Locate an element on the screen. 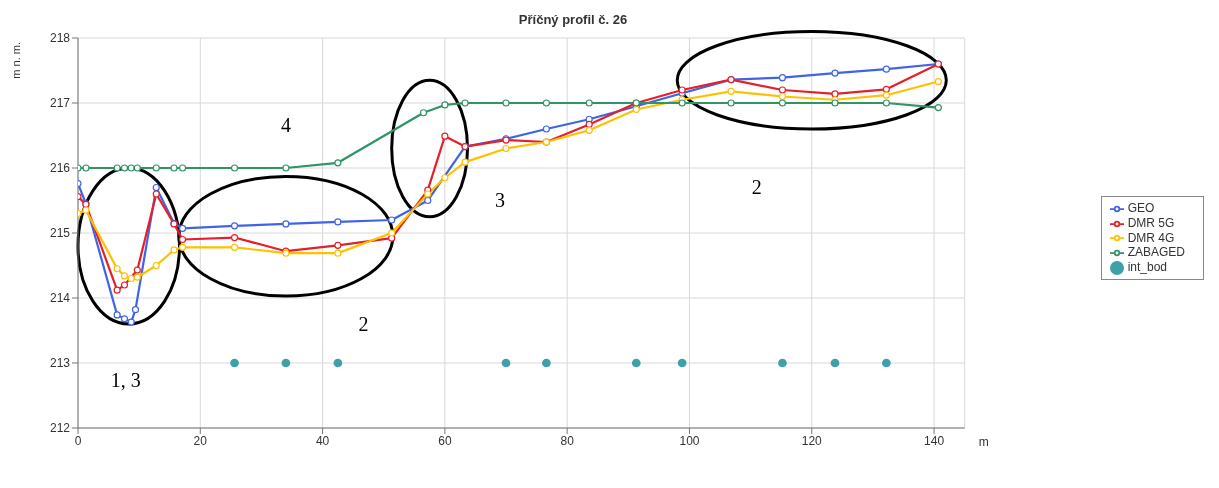 This screenshot has height=488, width=1219. legend-label: ZABAGED is located at coordinates (1156, 252).